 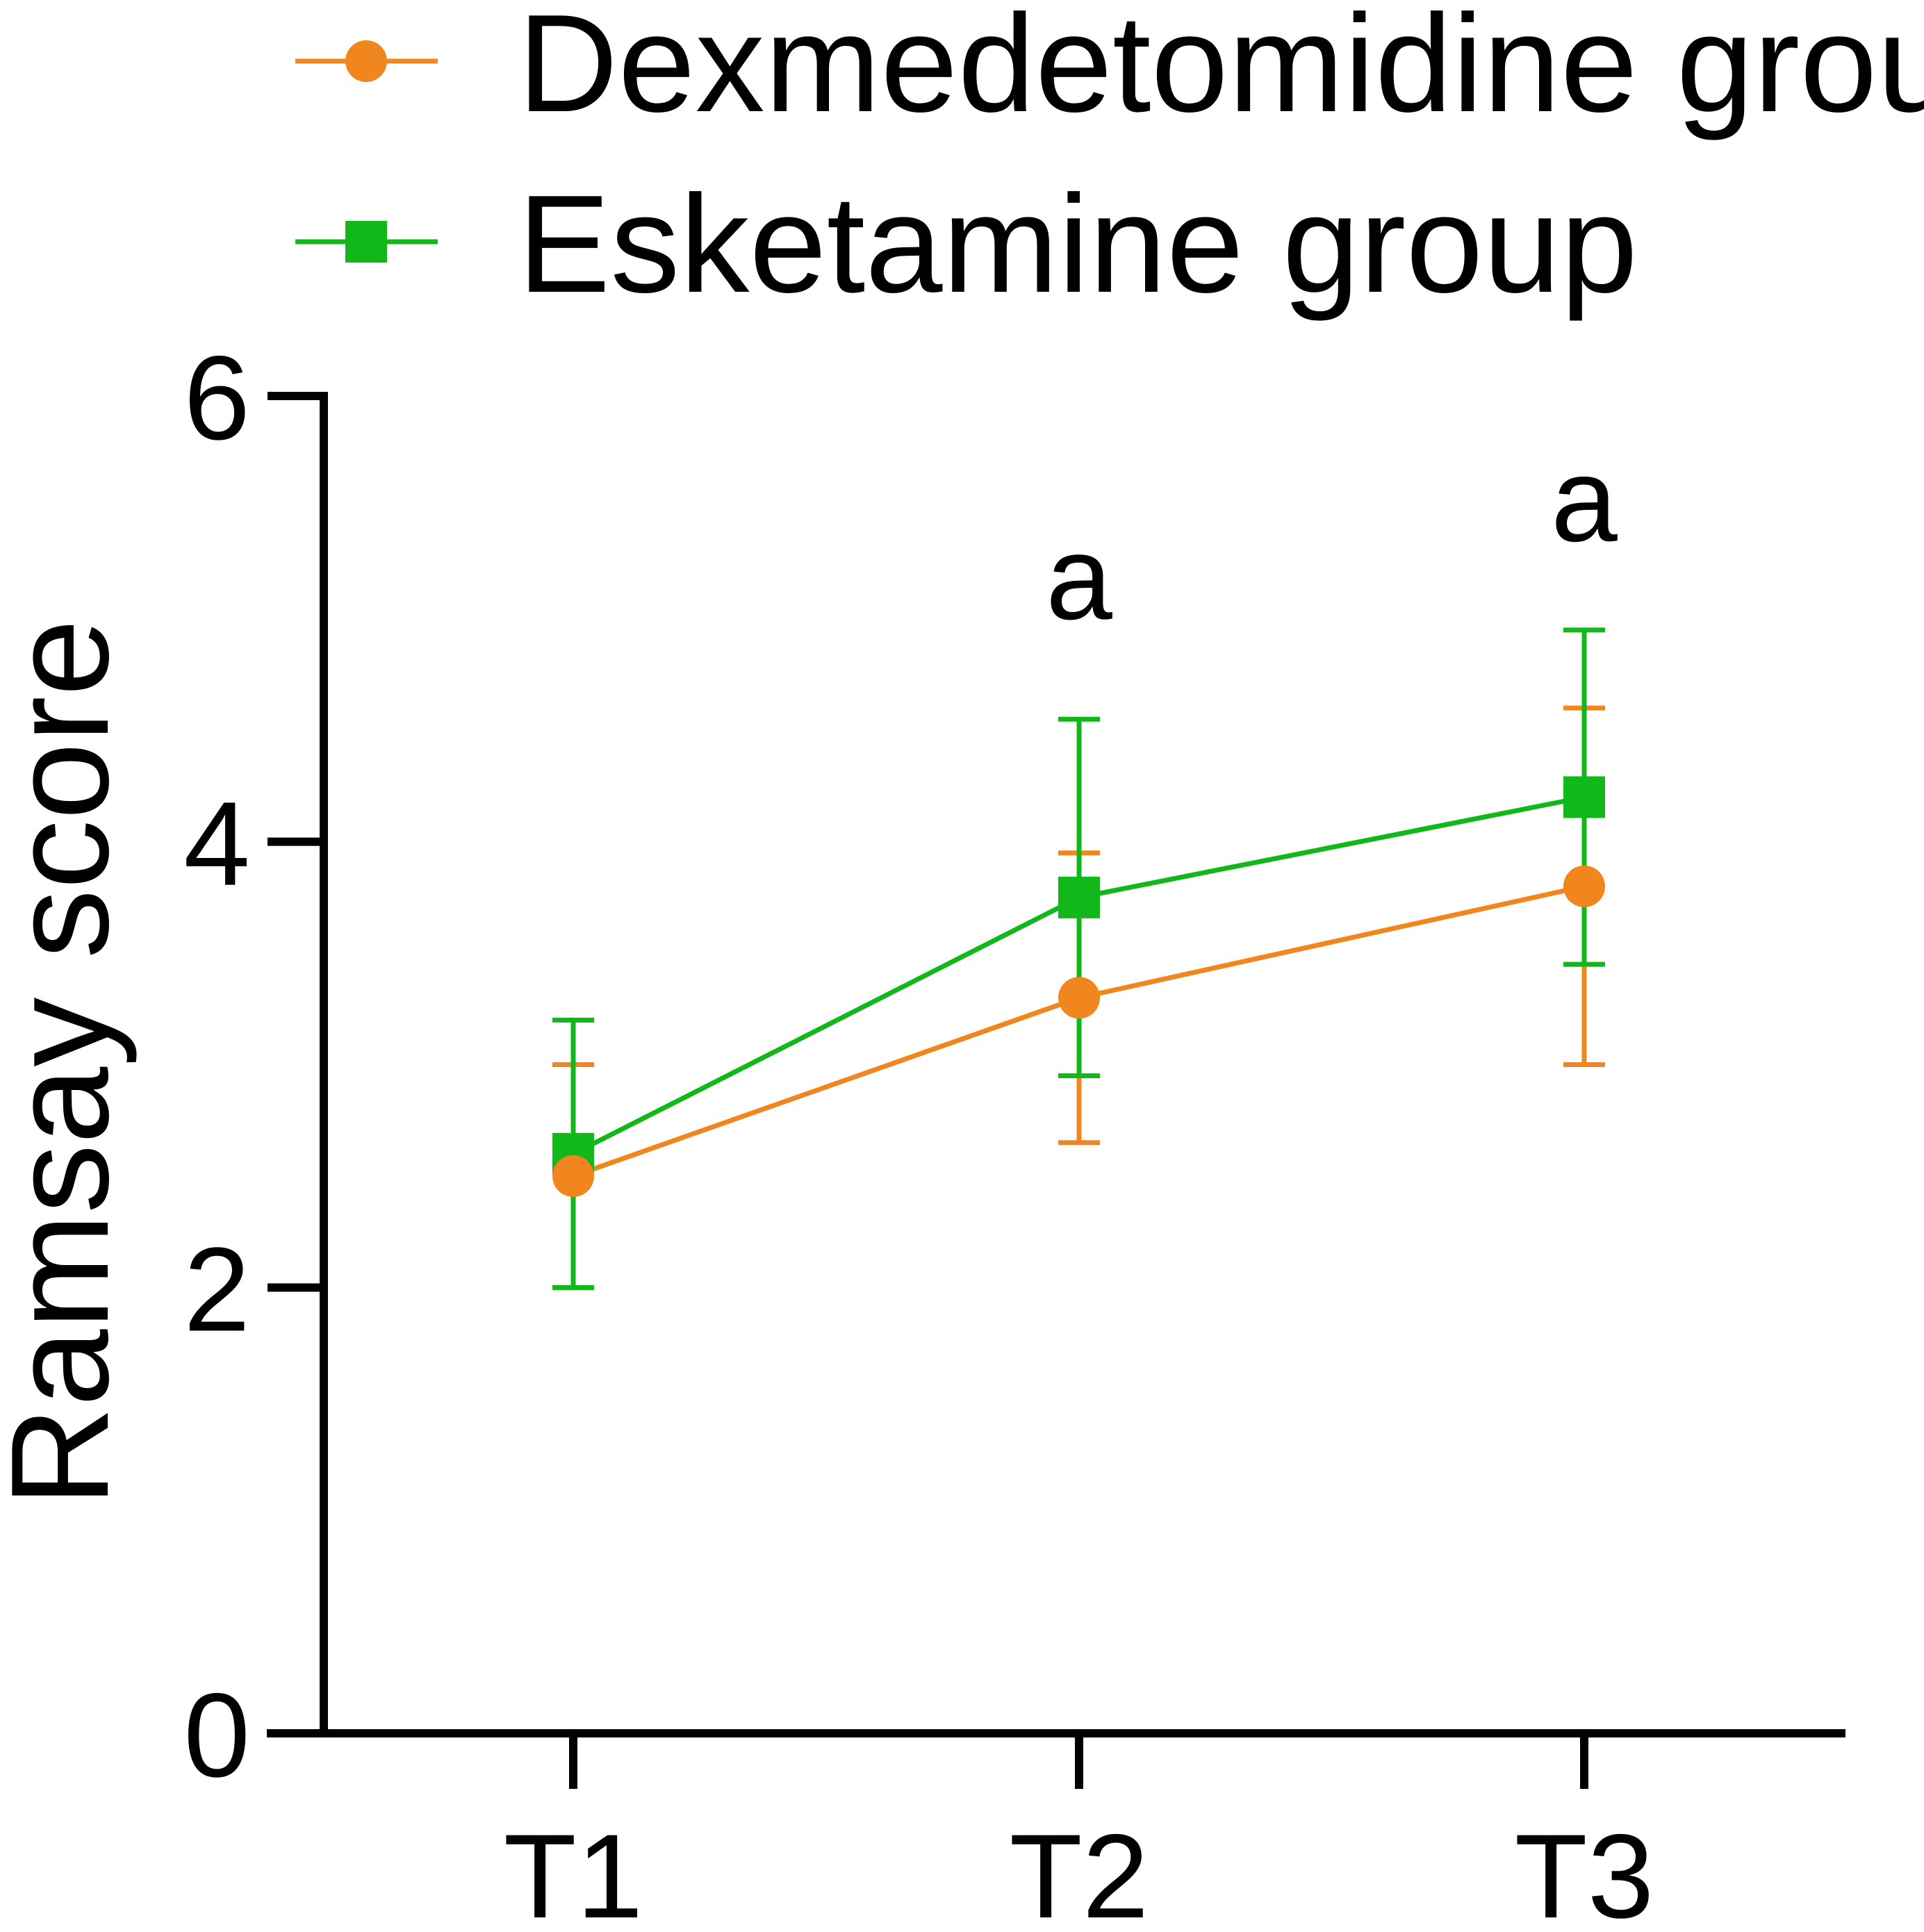 What do you see at coordinates (217, 398) in the screenshot?
I see `y-tick-label-6: 6` at bounding box center [217, 398].